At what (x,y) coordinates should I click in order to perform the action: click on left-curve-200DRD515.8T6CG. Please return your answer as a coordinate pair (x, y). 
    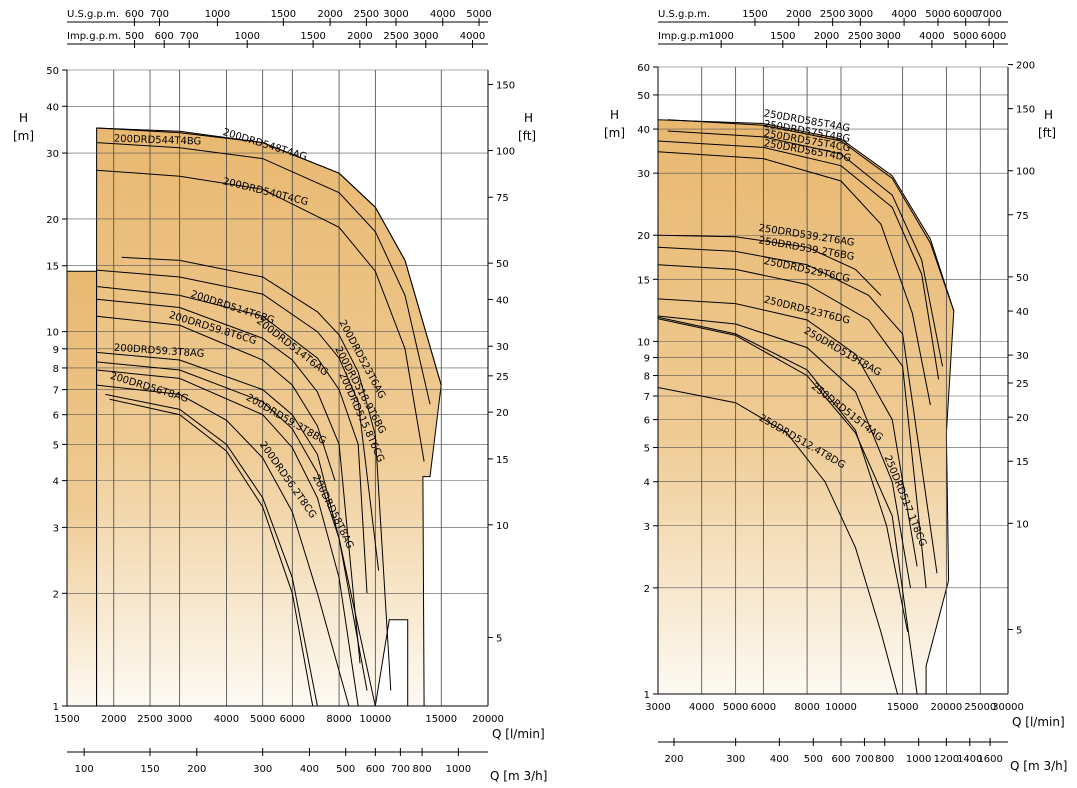
    Looking at the image, I should click on (232, 440).